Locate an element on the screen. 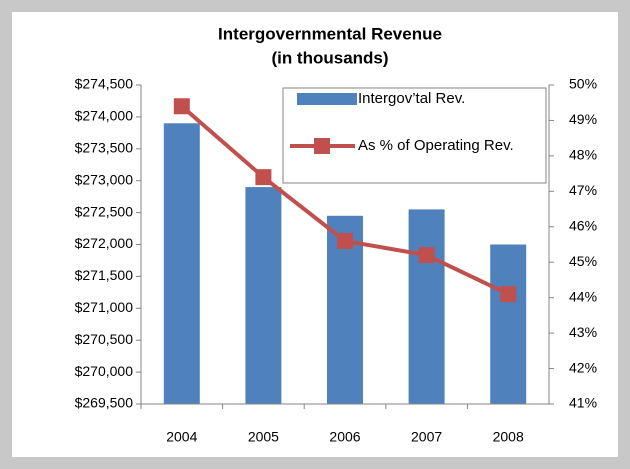  x-tick-label: 2004 is located at coordinates (181, 437).